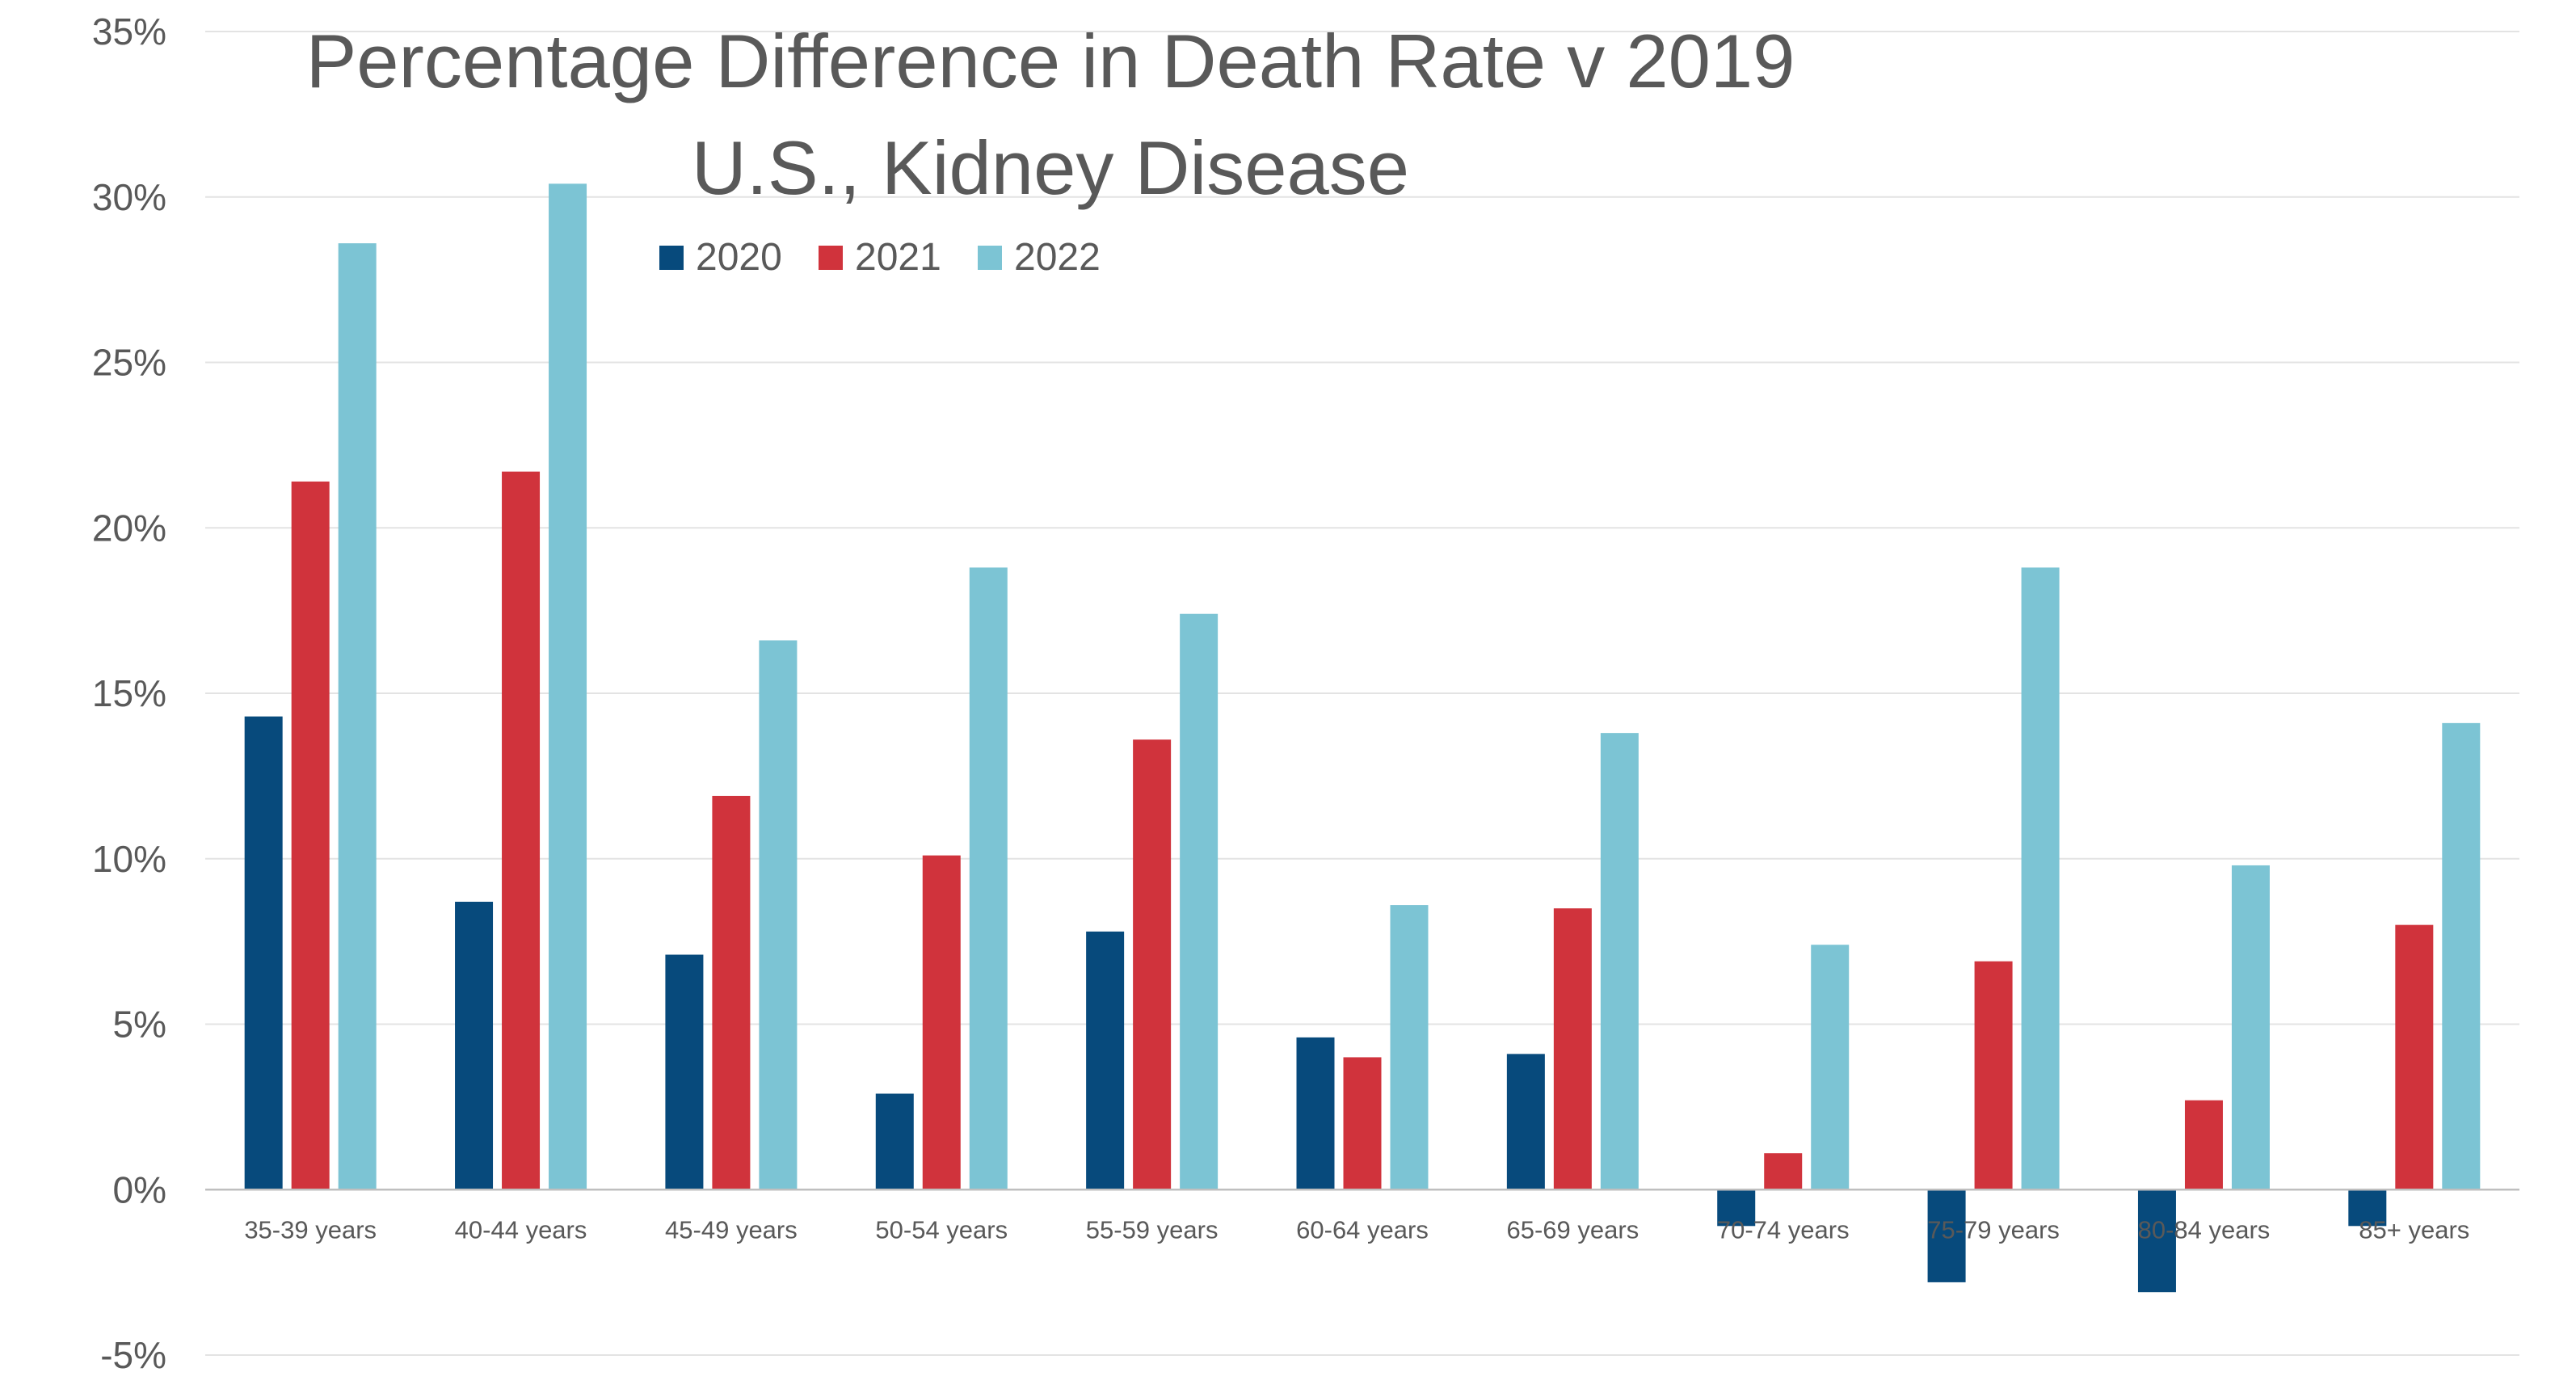 This screenshot has height=1389, width=2576. Describe the element at coordinates (521, 1229) in the screenshot. I see `x-tick-label: 40-44 years` at that location.